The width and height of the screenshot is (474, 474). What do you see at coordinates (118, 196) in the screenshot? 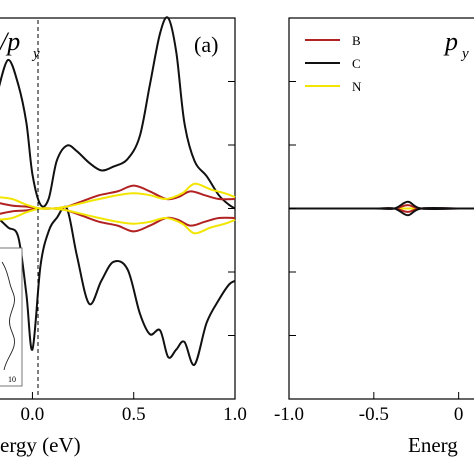
I see `series-N-upper-curve` at bounding box center [118, 196].